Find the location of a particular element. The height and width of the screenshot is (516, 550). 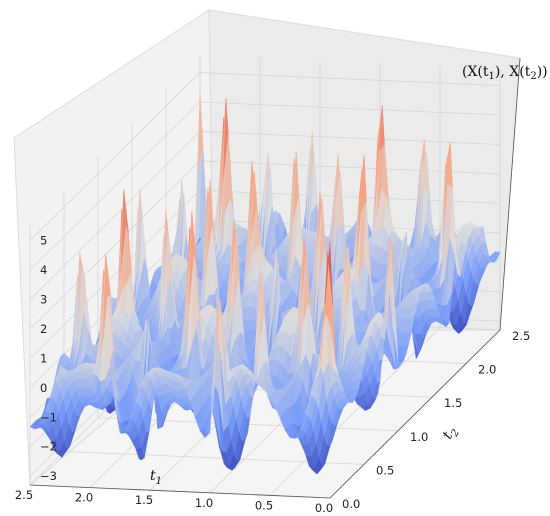

z-tick-label: 5 is located at coordinates (43, 241).